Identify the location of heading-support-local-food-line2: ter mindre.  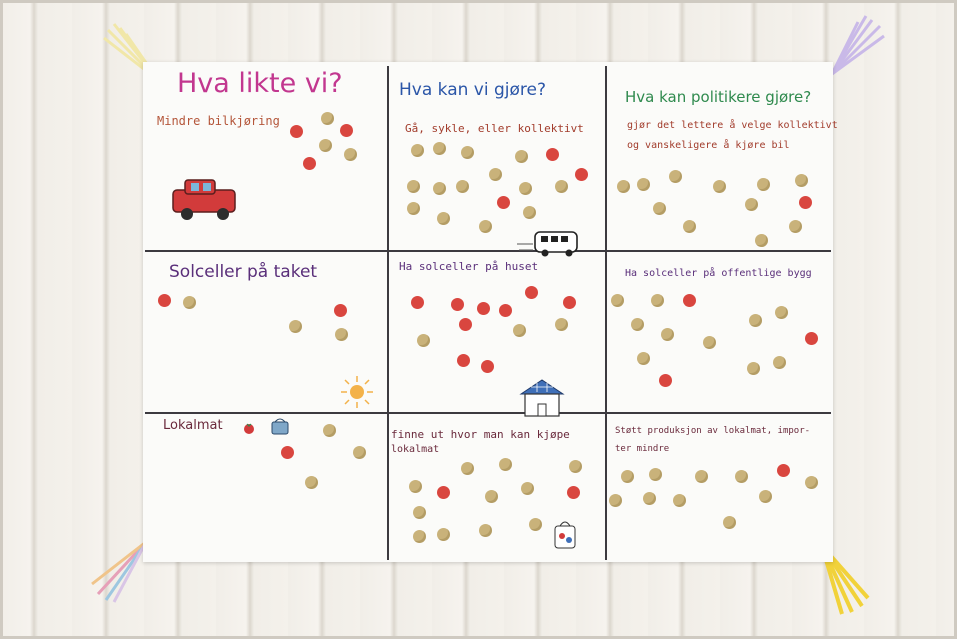
(642, 449).